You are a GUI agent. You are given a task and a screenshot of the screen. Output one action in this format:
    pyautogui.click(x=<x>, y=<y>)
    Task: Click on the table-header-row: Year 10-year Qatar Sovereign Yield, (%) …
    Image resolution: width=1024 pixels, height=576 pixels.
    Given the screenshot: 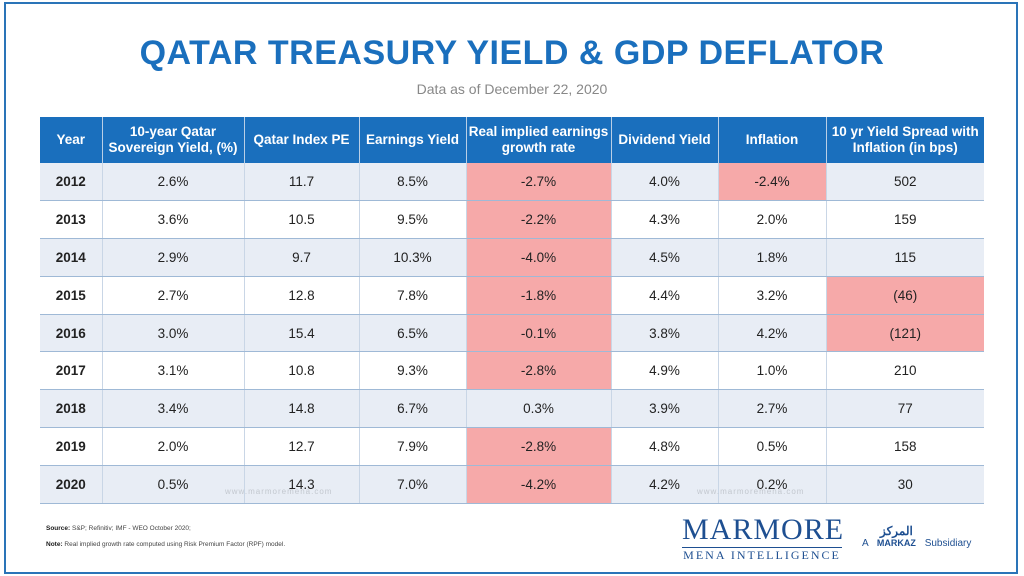 What is the action you would take?
    pyautogui.click(x=512, y=140)
    